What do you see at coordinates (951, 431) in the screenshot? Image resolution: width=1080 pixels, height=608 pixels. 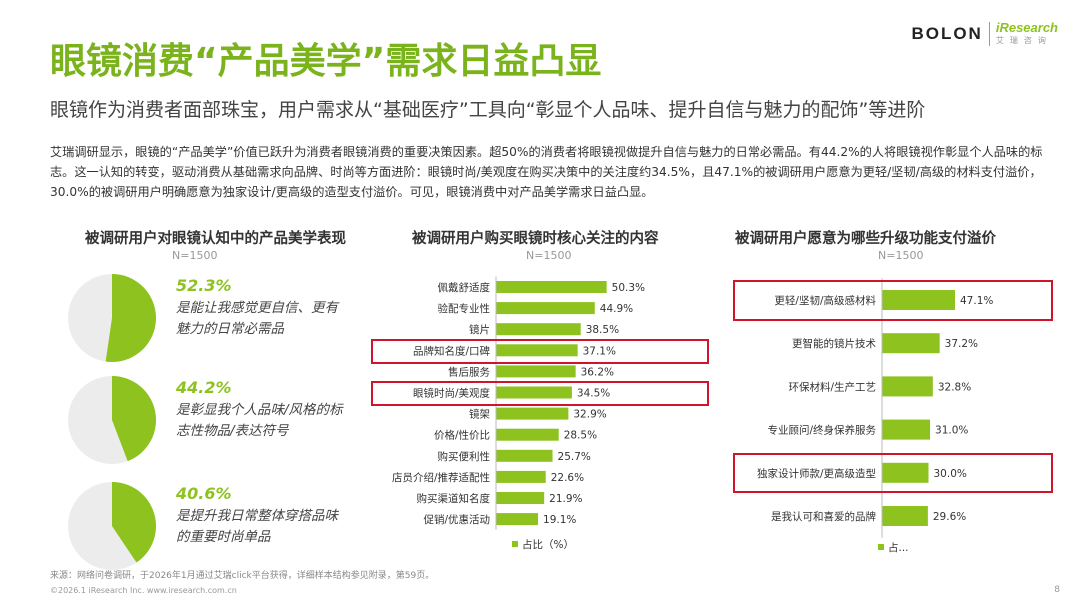 I see `value-label: 31.0%` at bounding box center [951, 431].